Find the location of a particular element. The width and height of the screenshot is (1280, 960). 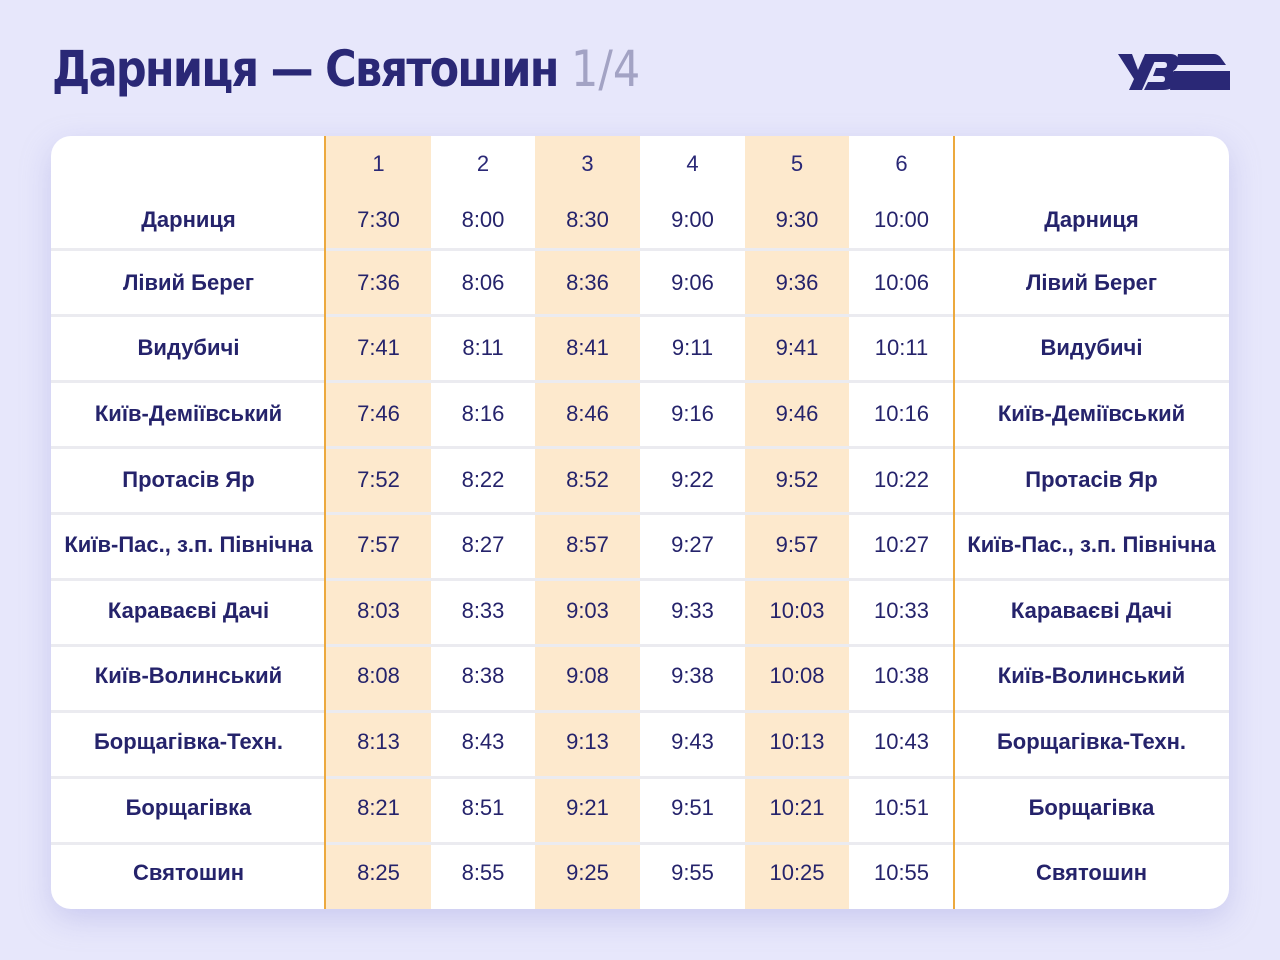

time-cell: 10:08 is located at coordinates (797, 676).